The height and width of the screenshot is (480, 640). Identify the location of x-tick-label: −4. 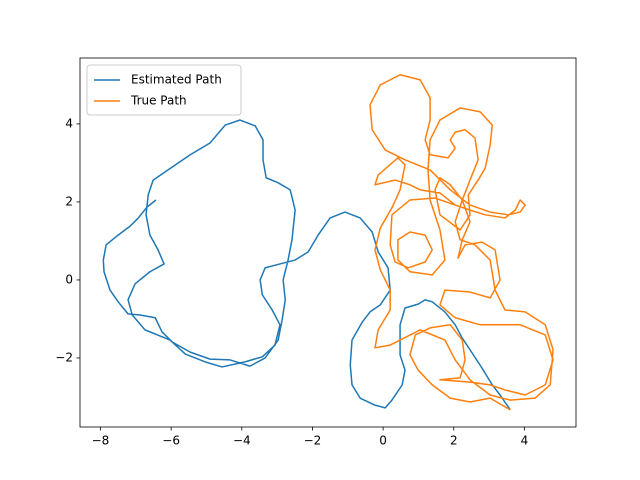
(242, 441).